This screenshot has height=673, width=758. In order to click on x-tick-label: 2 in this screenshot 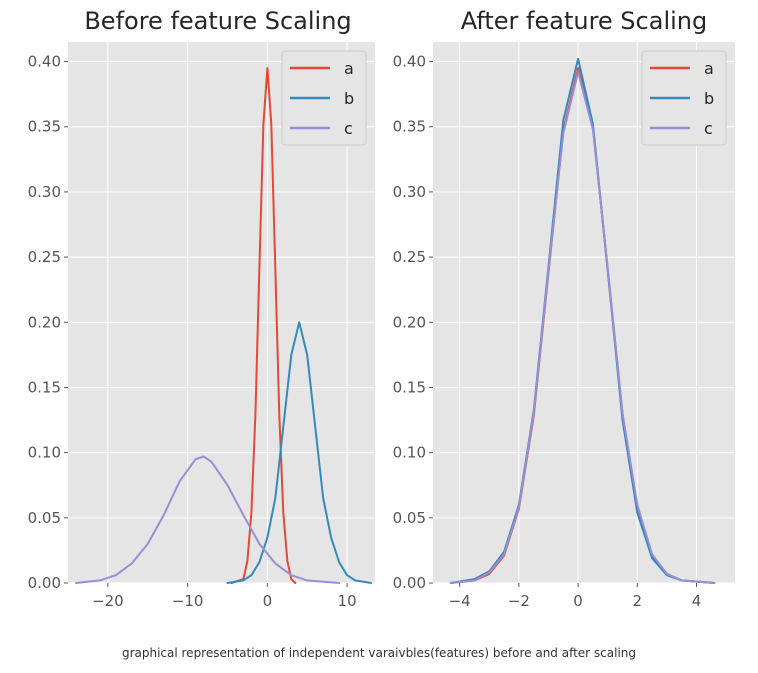, I will do `click(638, 601)`.